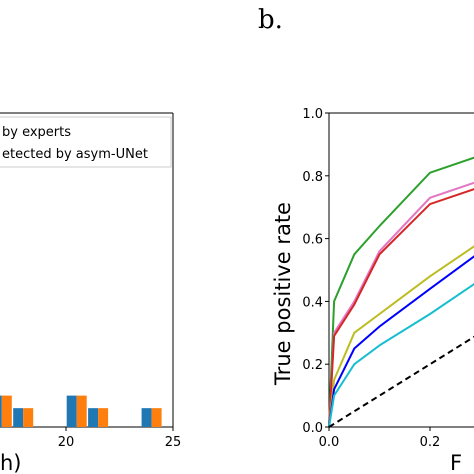 The image size is (474, 474). I want to click on y-tick-label: 0.8, so click(312, 177).